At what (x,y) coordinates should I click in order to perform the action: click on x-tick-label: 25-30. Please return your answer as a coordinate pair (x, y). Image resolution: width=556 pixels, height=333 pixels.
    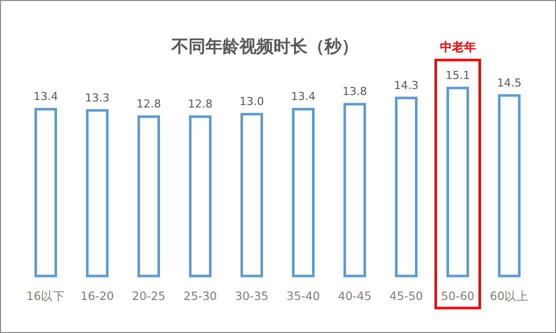
    Looking at the image, I should click on (200, 296).